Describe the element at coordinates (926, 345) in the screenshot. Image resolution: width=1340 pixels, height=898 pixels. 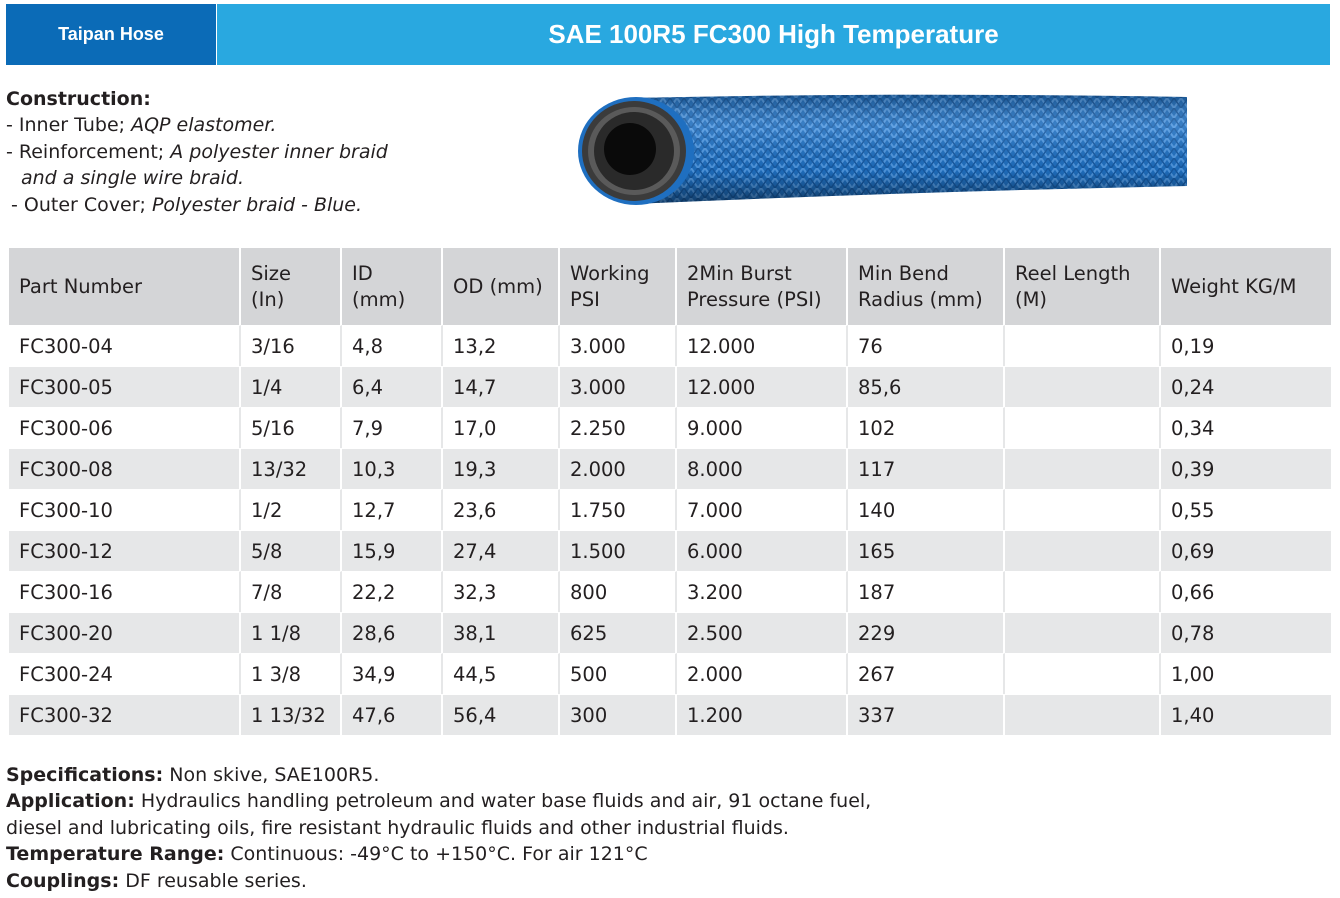
I see `table-cell: 76` at that location.